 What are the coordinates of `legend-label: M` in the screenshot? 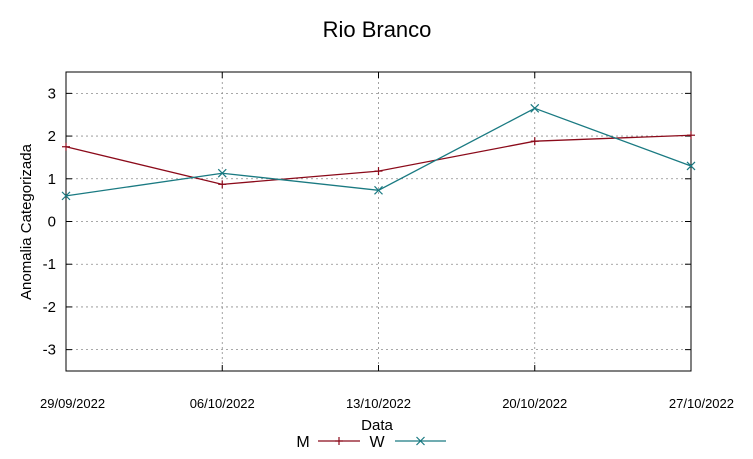 It's located at (302, 442).